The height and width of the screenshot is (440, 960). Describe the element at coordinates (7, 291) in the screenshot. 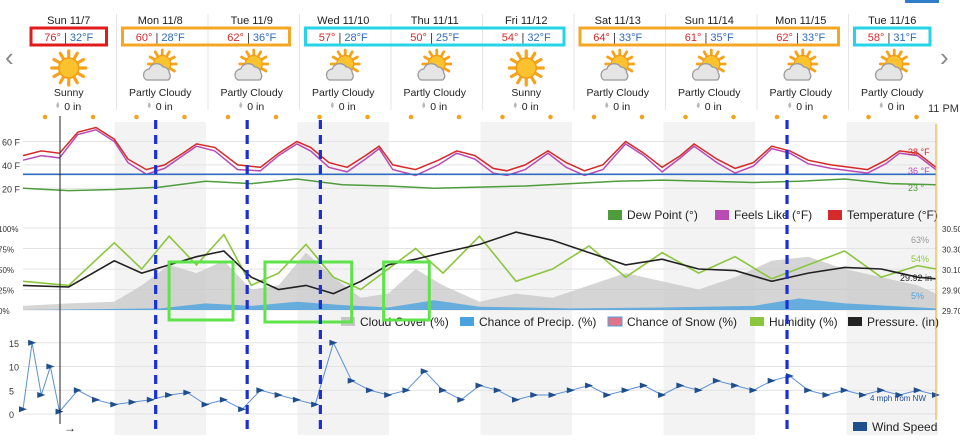

I see `y-tick-label: 25%` at that location.